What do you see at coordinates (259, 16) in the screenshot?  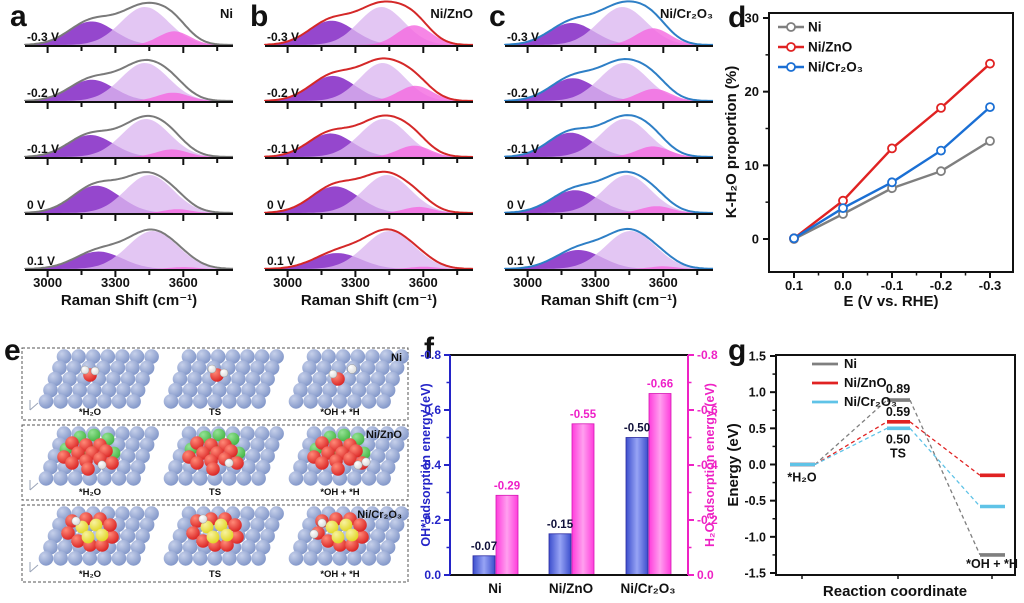 I see `panel-letter-b: b` at bounding box center [259, 16].